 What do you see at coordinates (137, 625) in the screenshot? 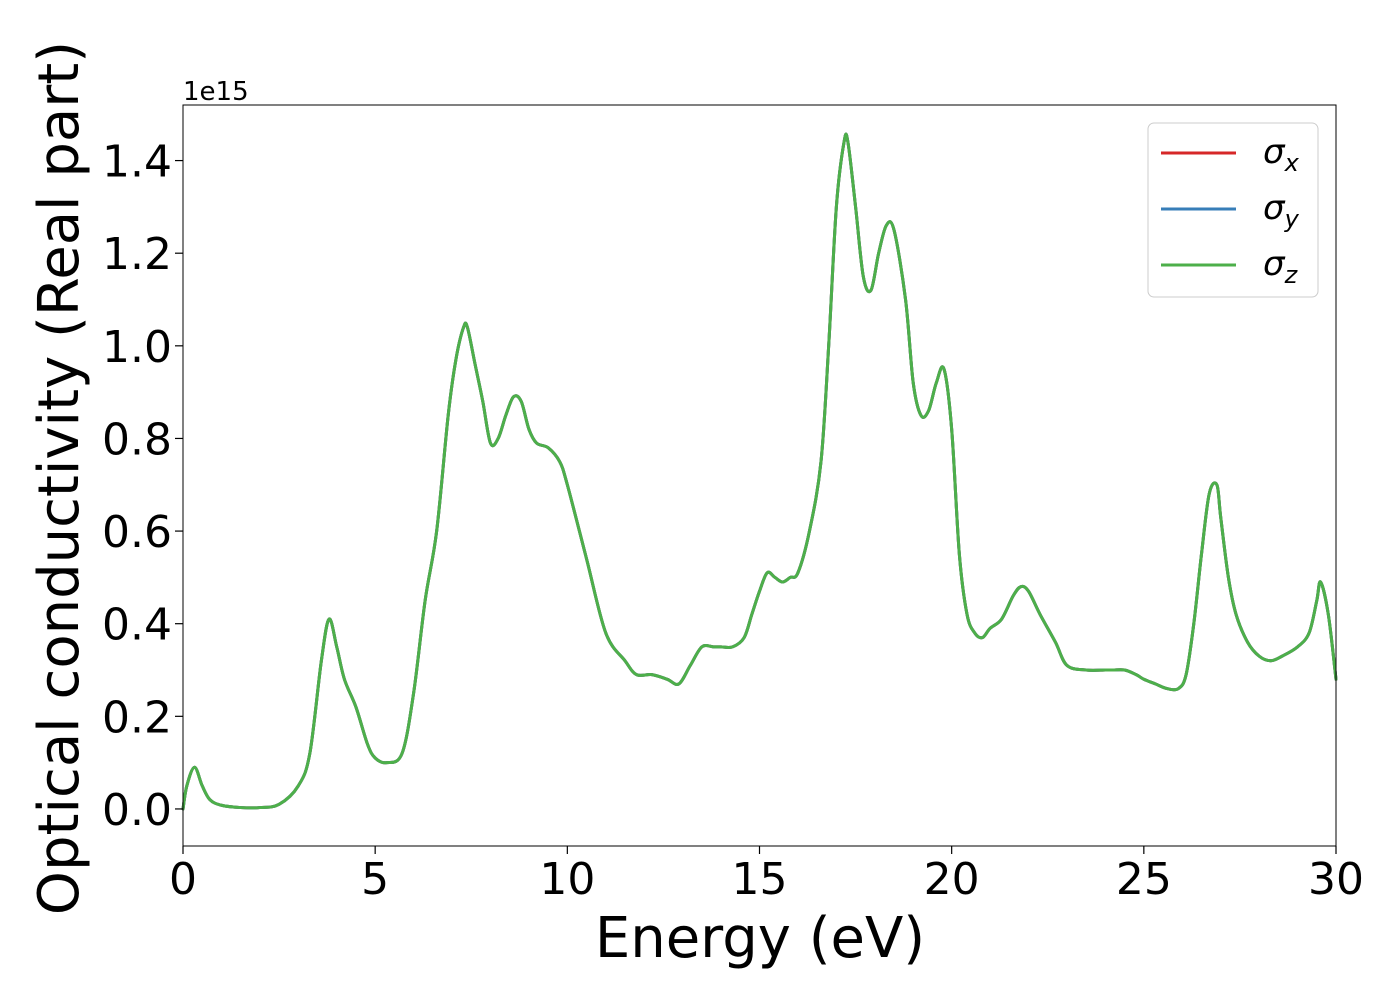
I see `y-tick-label: 0.4` at bounding box center [137, 625].